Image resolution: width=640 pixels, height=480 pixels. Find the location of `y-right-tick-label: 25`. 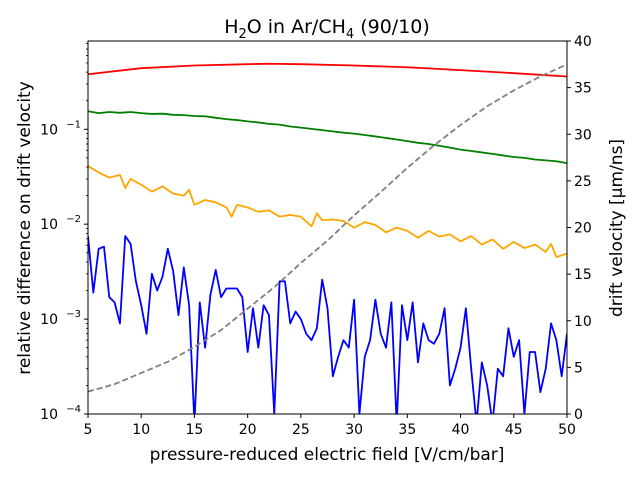

y-right-tick-label: 25 is located at coordinates (583, 182).